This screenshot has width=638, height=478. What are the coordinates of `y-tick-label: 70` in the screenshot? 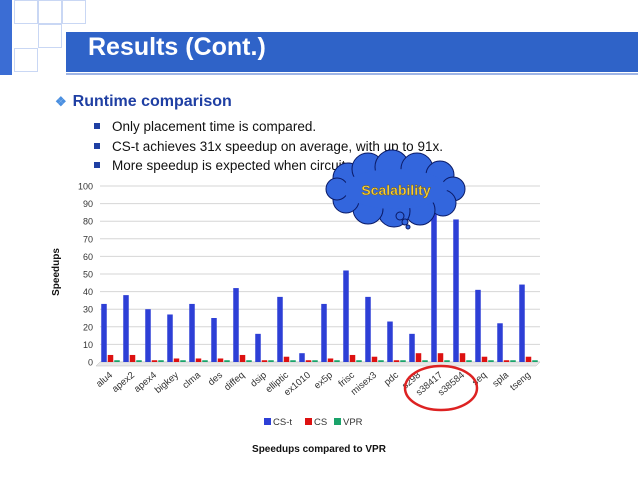 It's located at (88, 239).